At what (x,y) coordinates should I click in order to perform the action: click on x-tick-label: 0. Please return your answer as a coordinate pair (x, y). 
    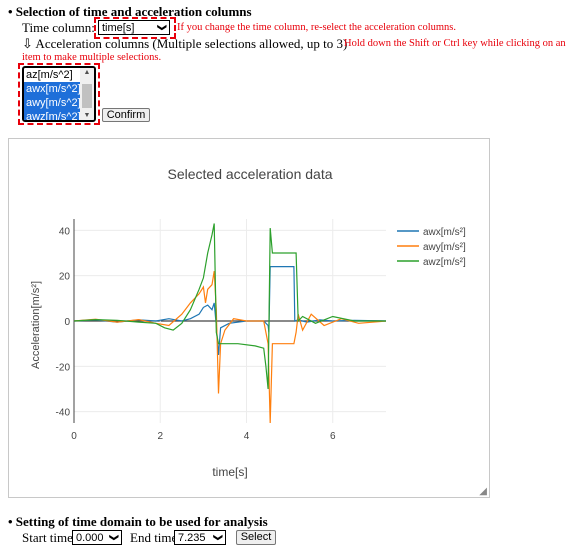
    Looking at the image, I should click on (74, 436).